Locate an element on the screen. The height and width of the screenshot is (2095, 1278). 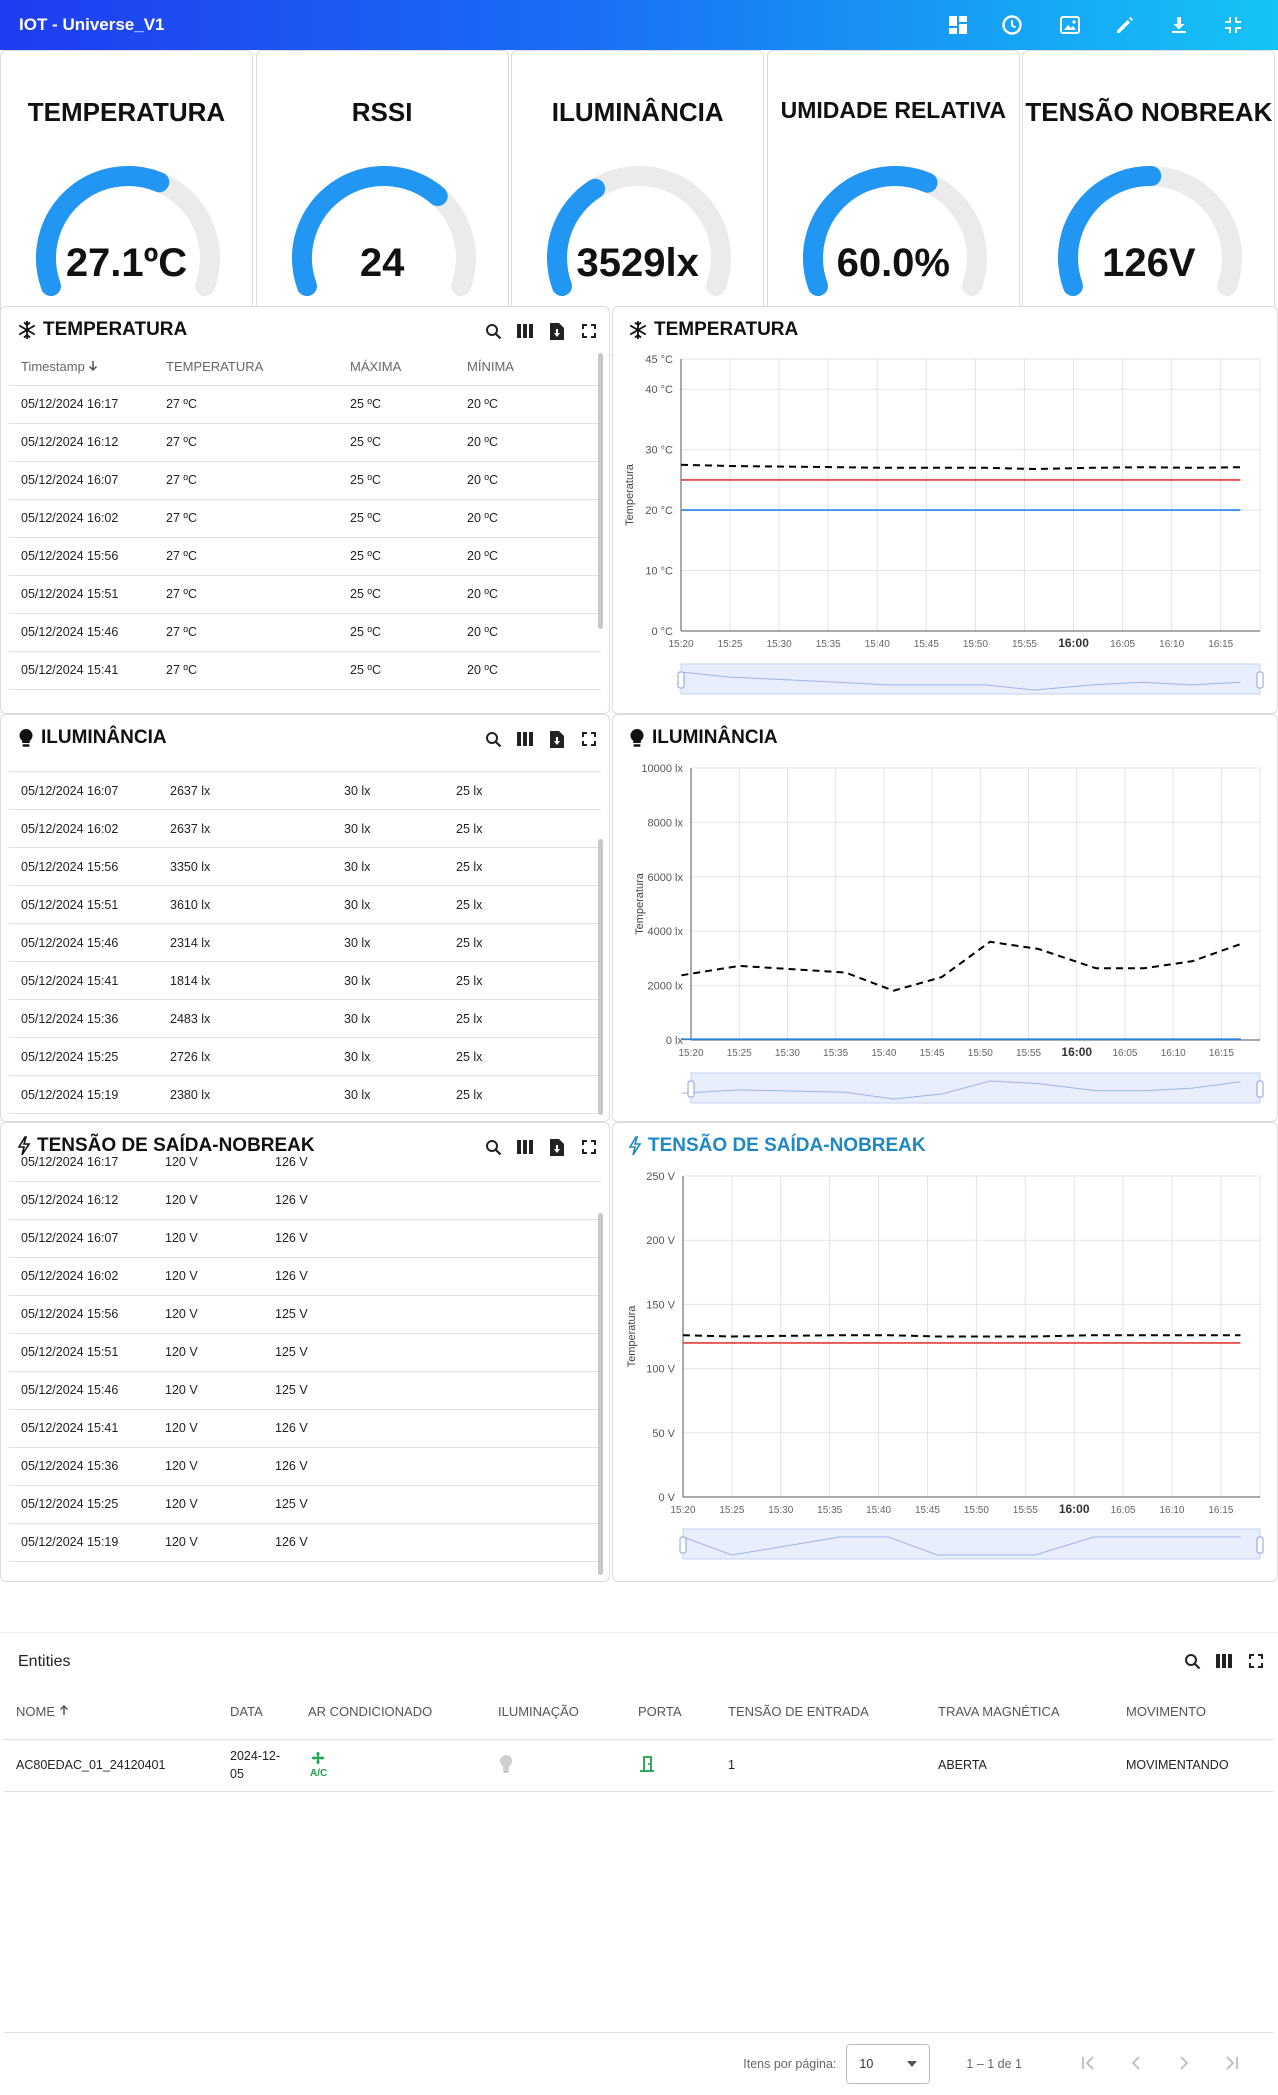
table-row: 05/12/2024 16:12 27 ºC 25 ºC 20 ºC is located at coordinates (305, 442).